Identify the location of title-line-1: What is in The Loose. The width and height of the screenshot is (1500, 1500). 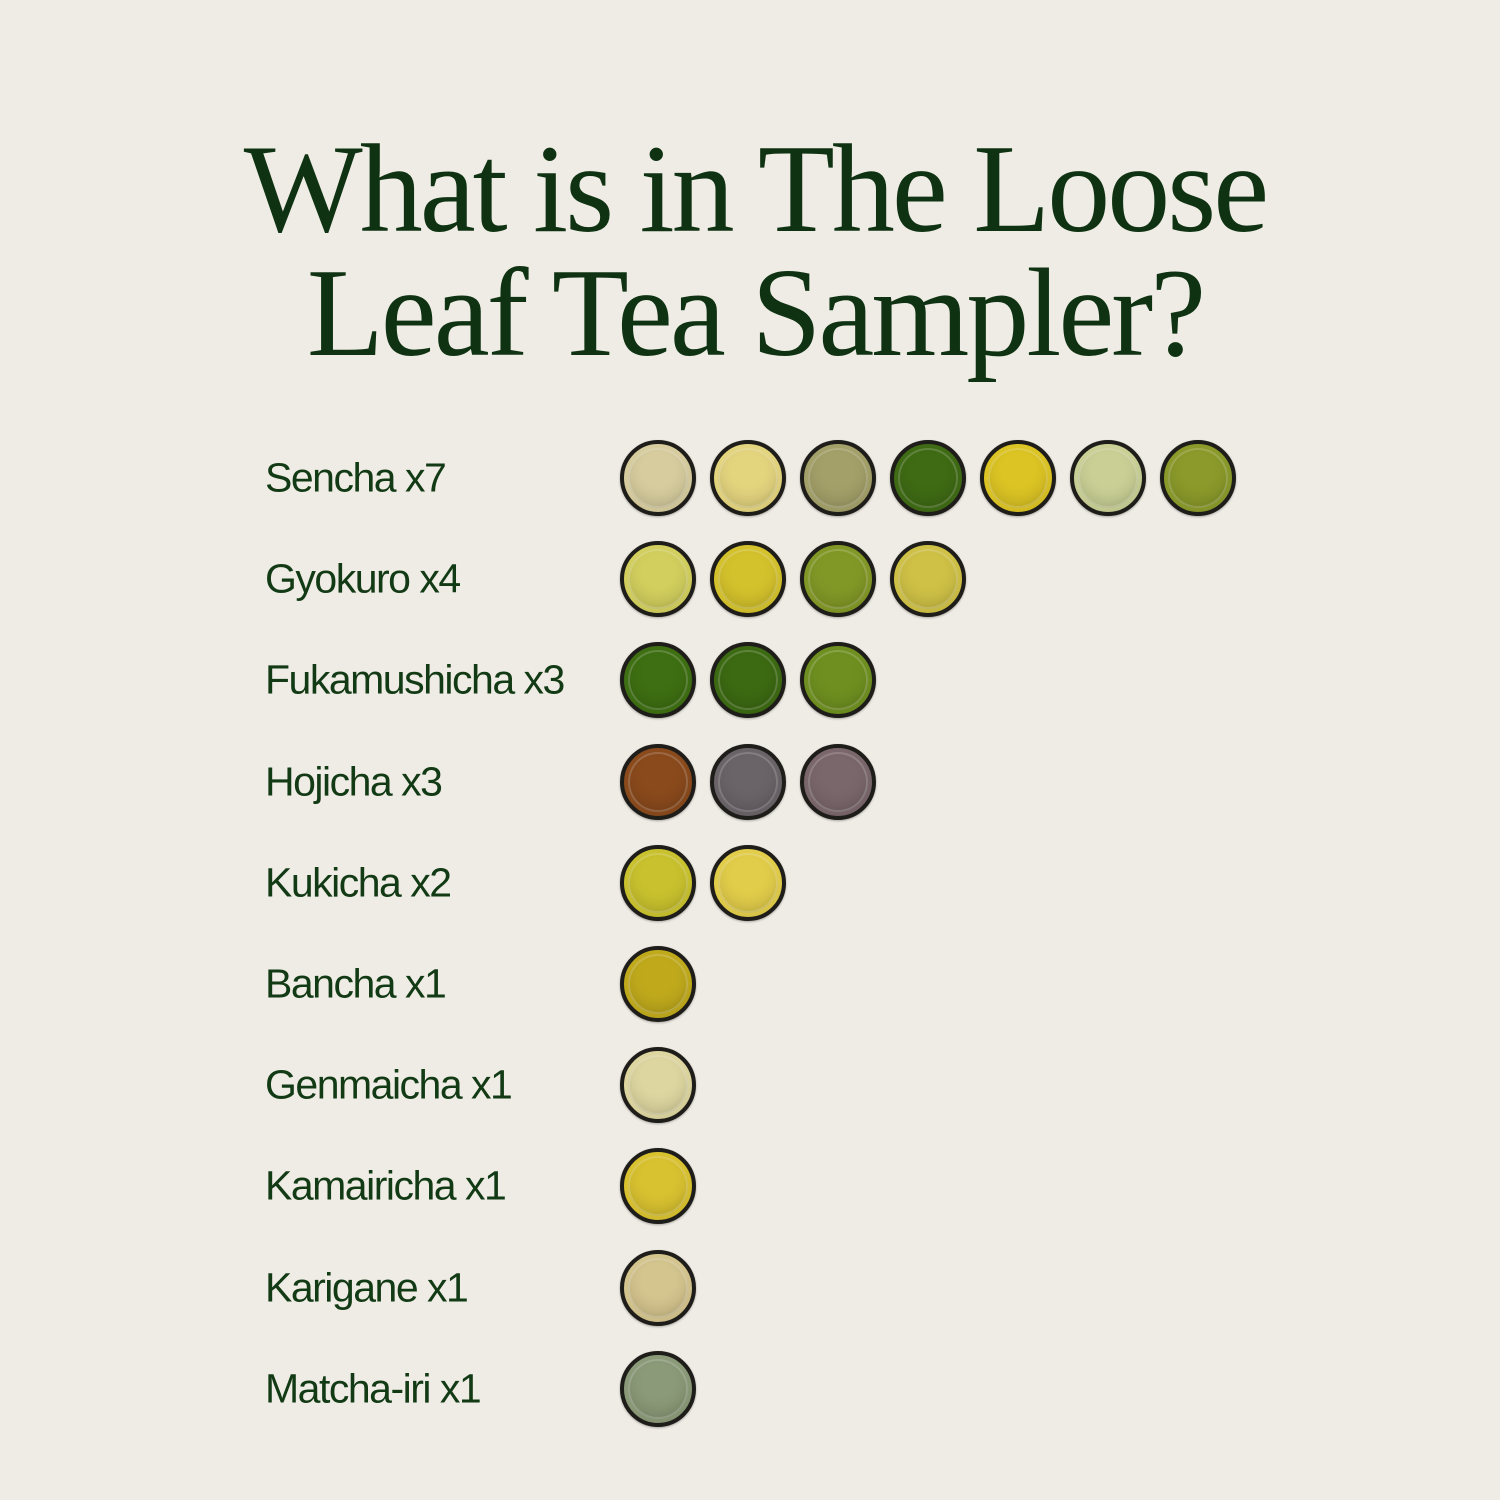
(756, 189).